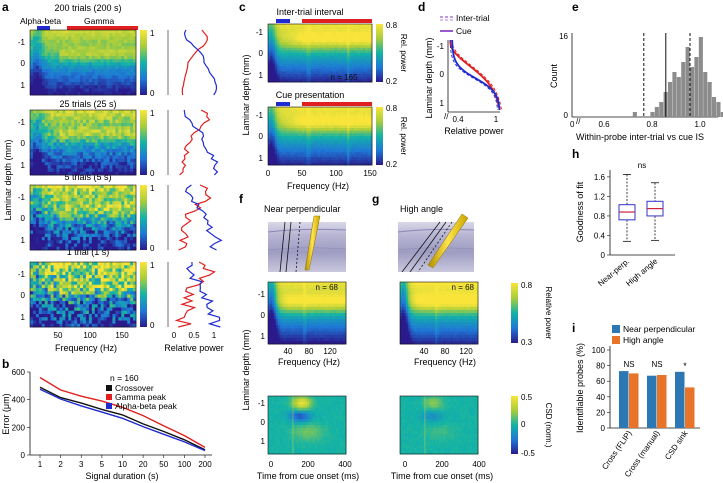 This screenshot has width=723, height=483. I want to click on heatmap-25-trials, so click(83, 142).